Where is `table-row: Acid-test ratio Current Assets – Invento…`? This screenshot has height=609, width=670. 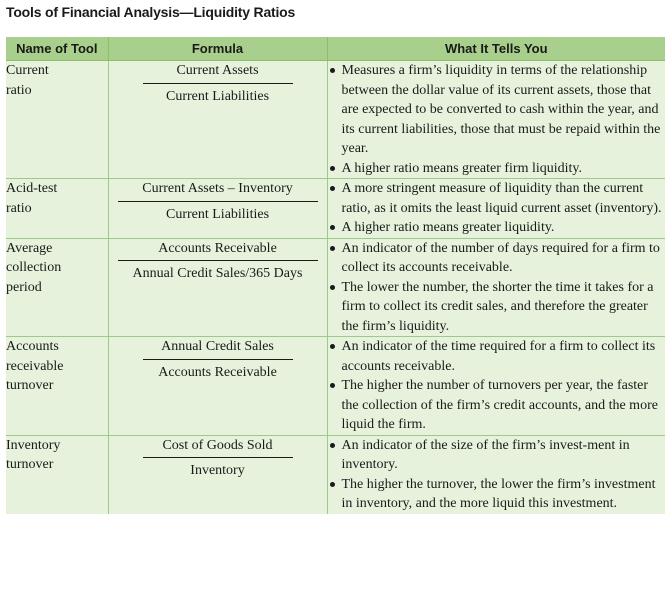 table-row: Acid-test ratio Current Assets – Invento… is located at coordinates (336, 208).